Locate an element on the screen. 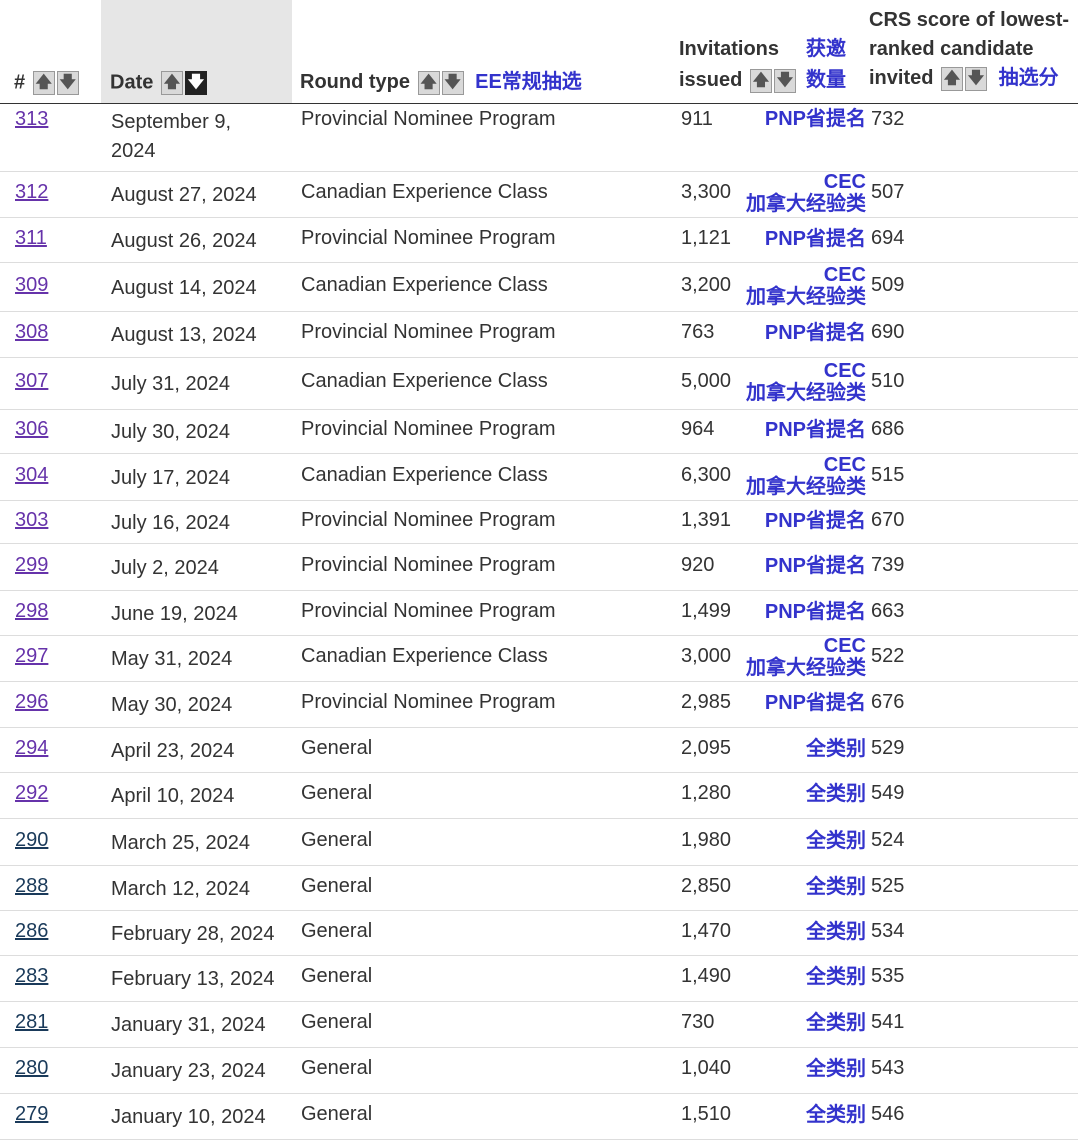 The width and height of the screenshot is (1078, 1148). row-crs-score: 739 is located at coordinates (888, 565).